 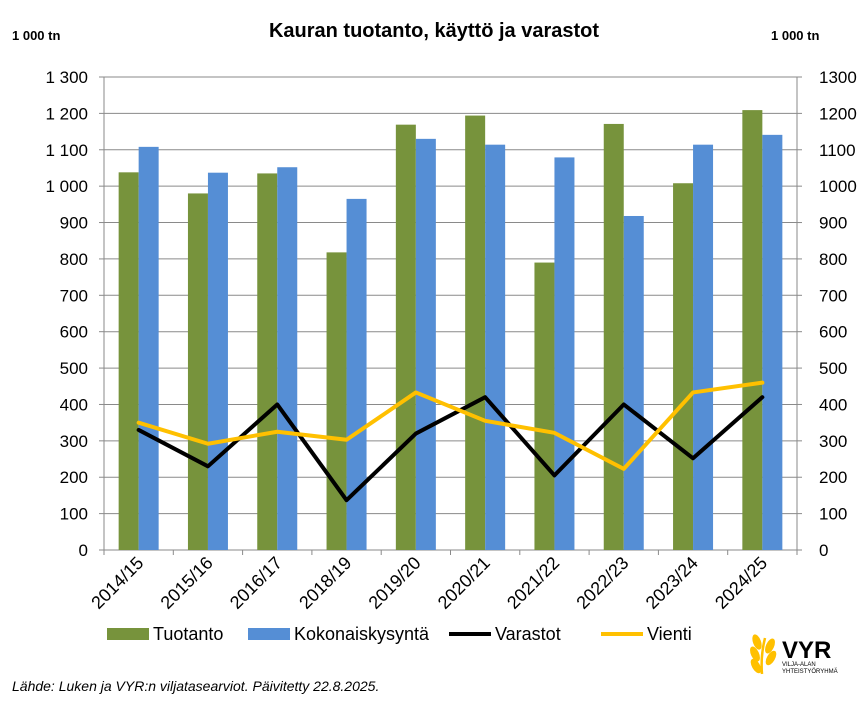 What do you see at coordinates (362, 634) in the screenshot?
I see `legend-label-kokonaiskysyntä: Kokonaiskysyntä` at bounding box center [362, 634].